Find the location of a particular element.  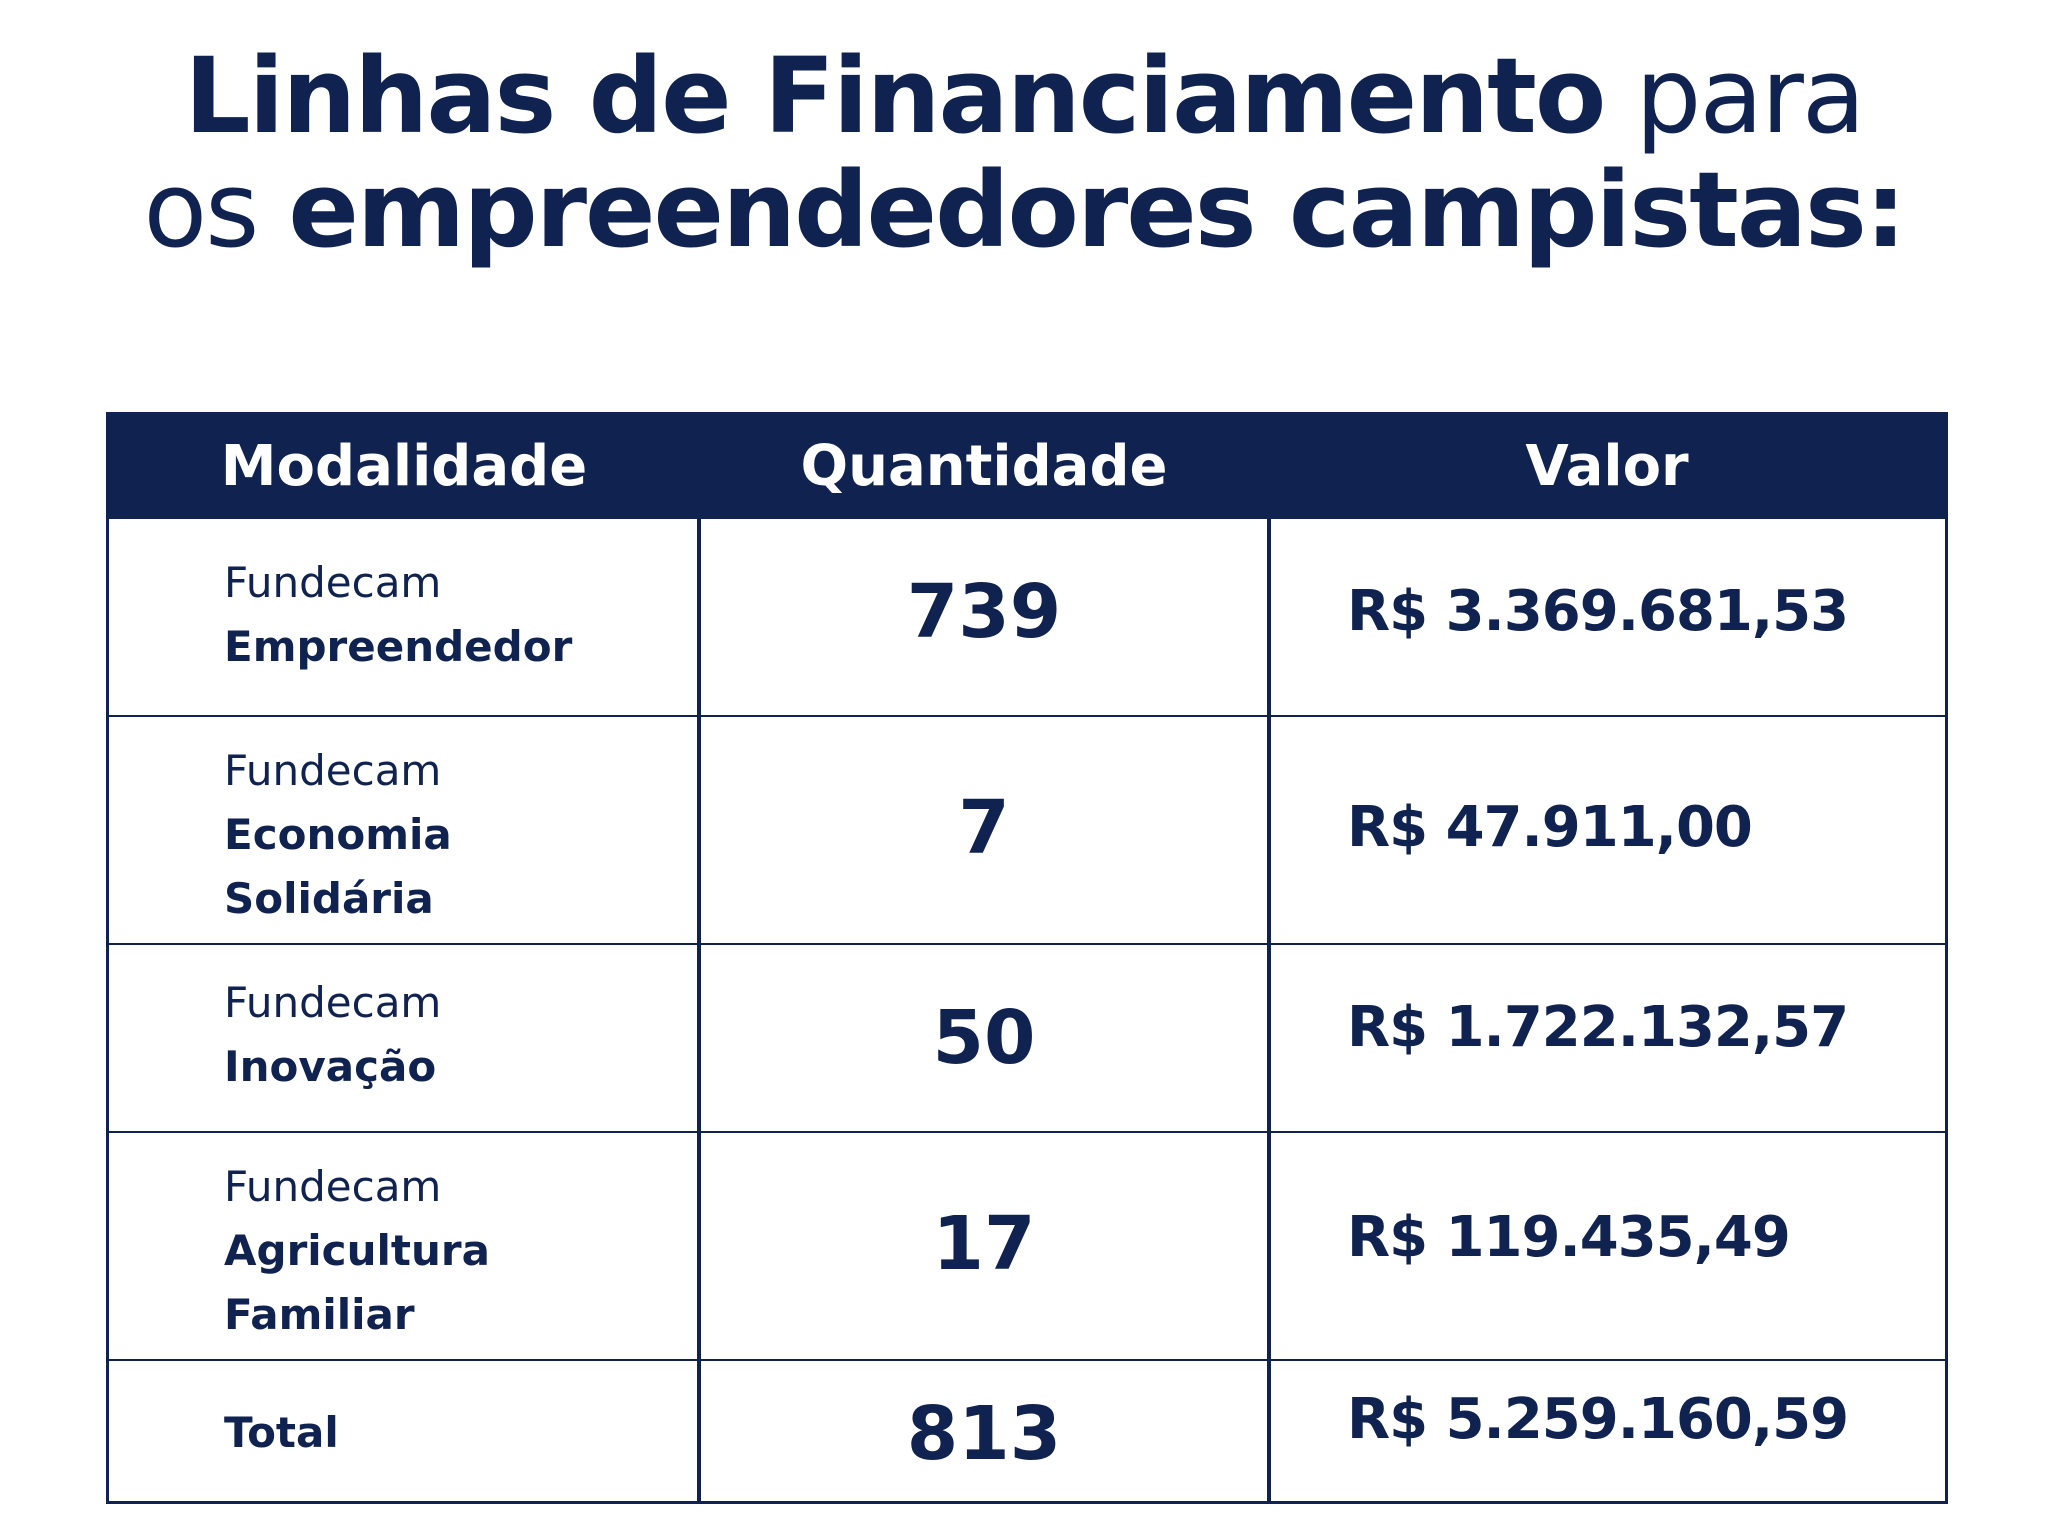

quantidade-cell: 17 is located at coordinates (984, 1244).